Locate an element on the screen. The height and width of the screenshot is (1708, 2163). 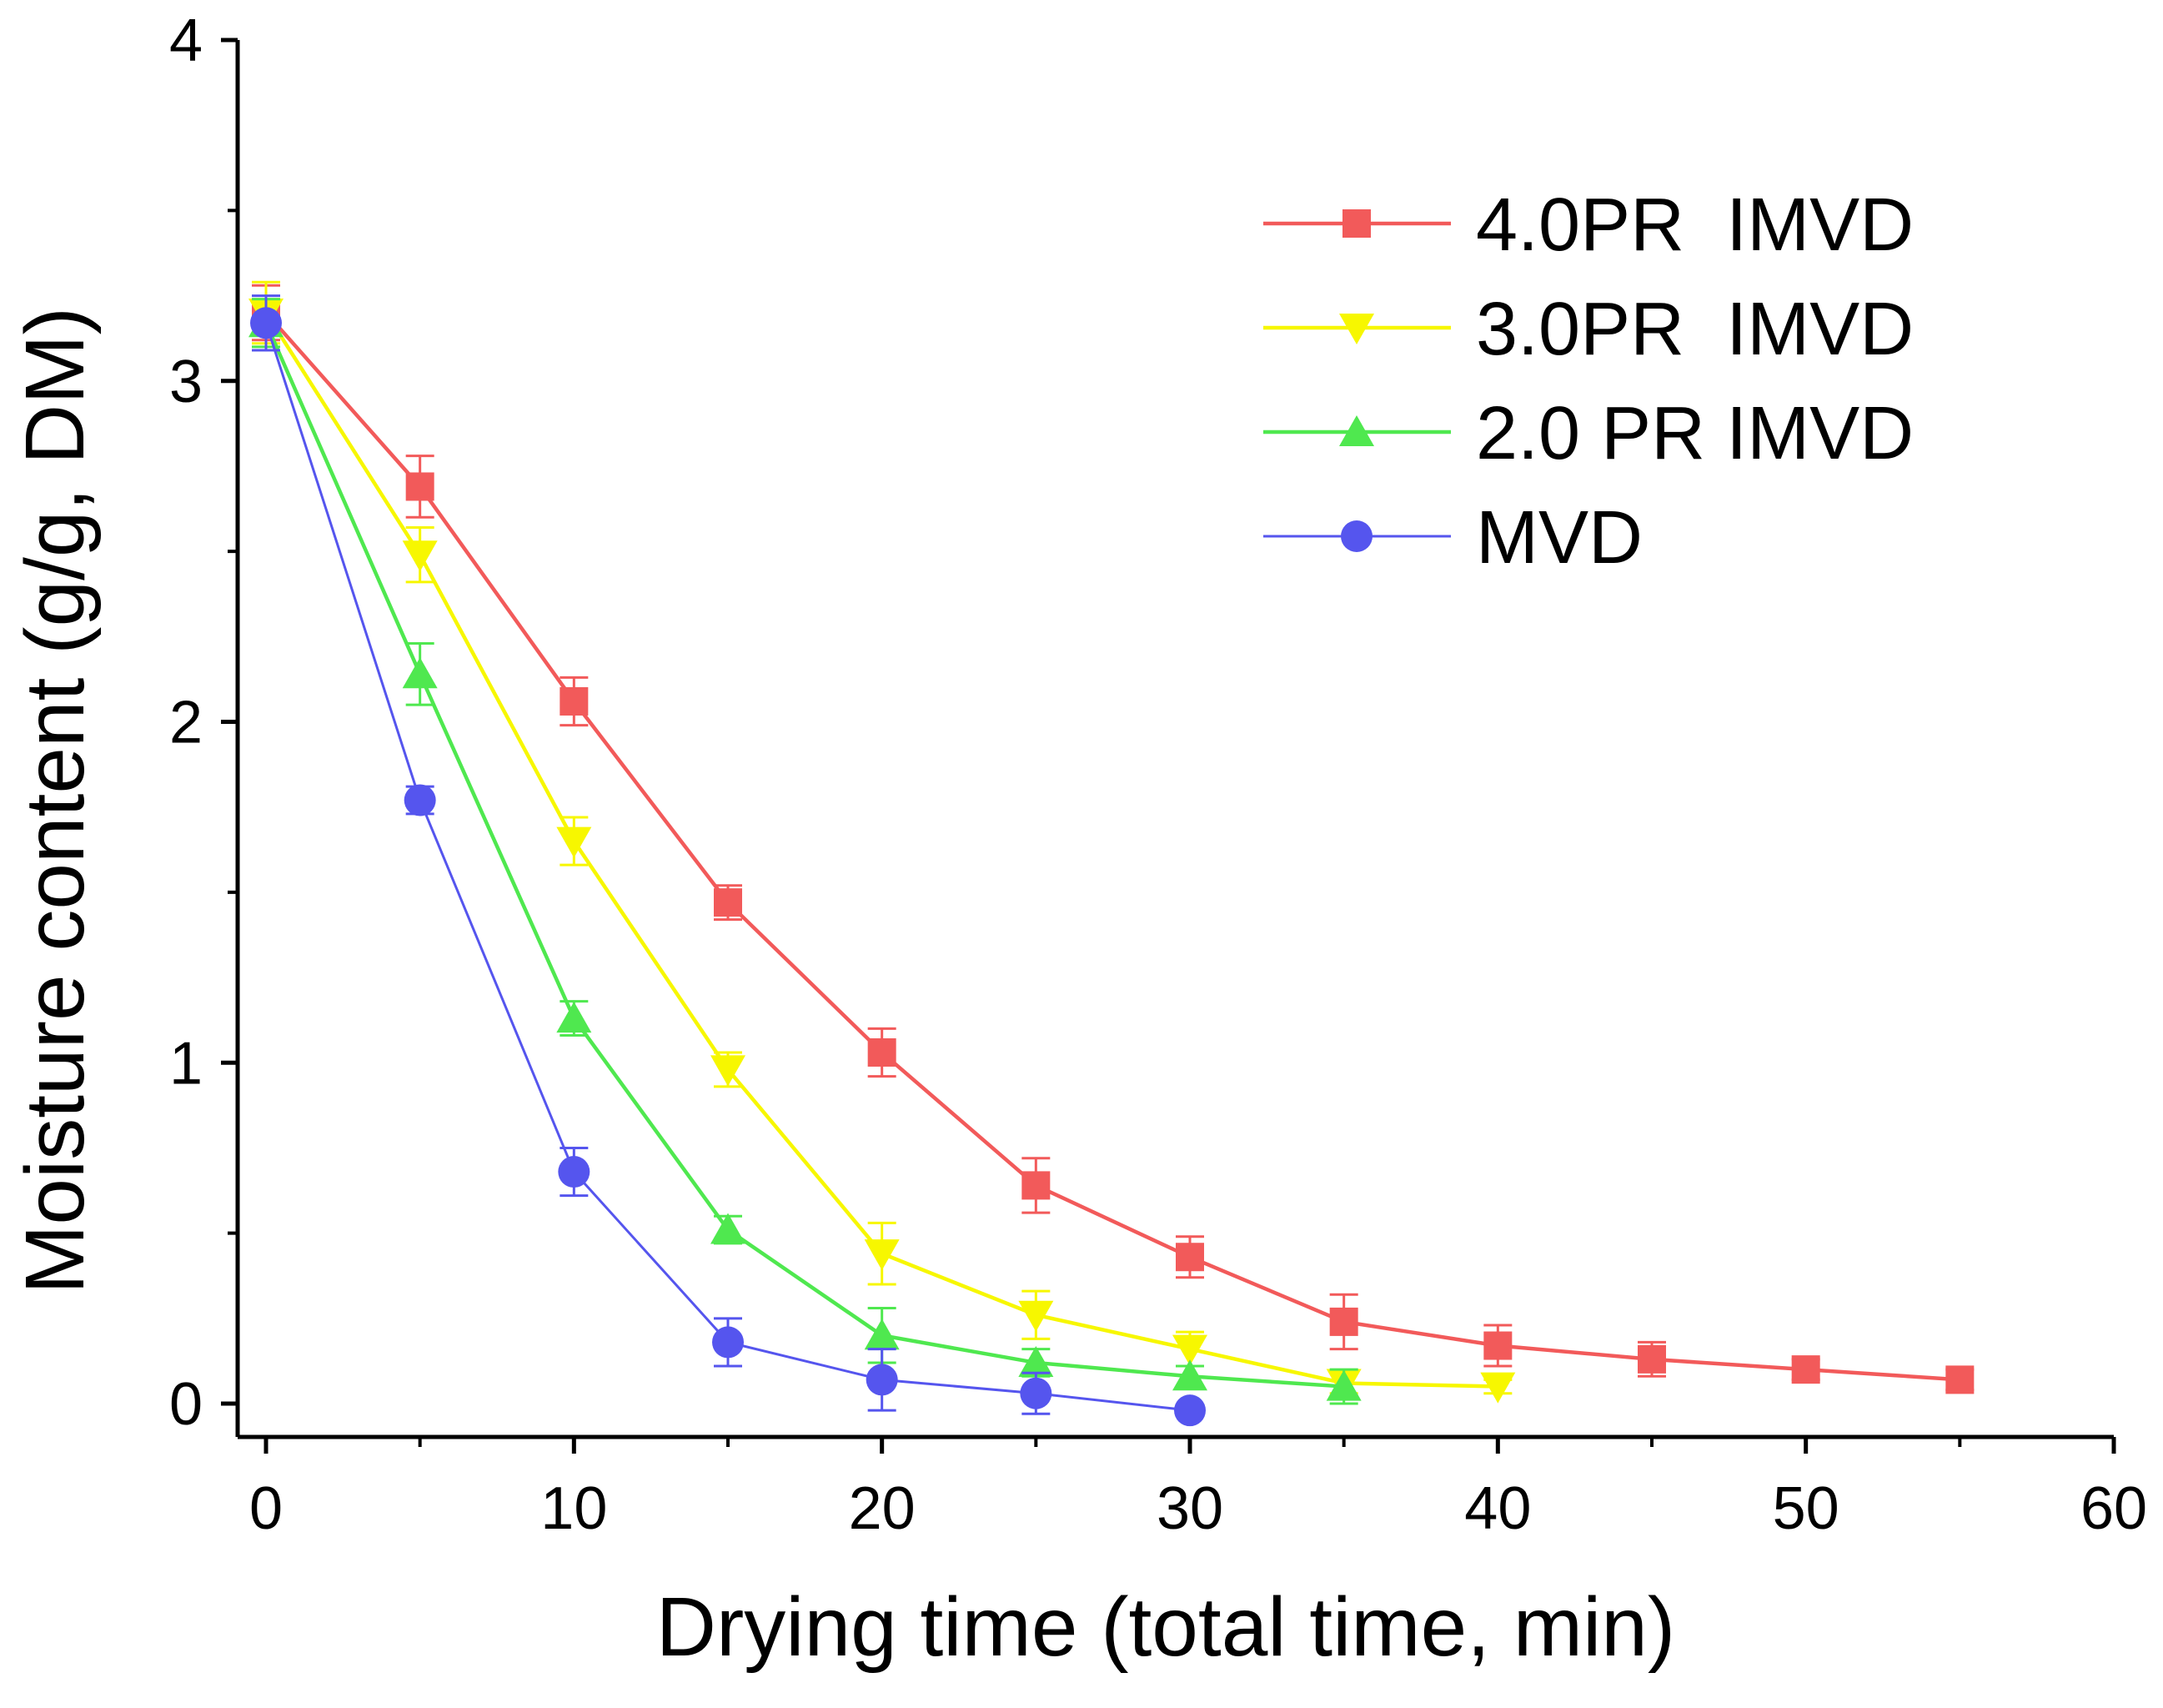
x-tick-label: 0 is located at coordinates (266, 1508).